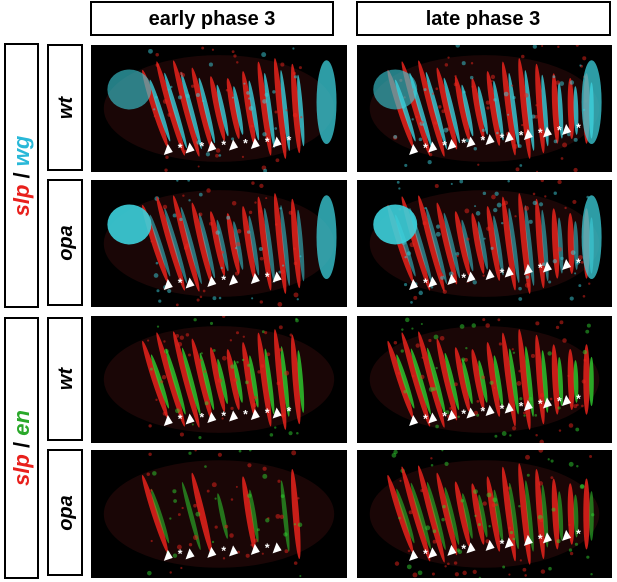 This screenshot has height=582, width=617. Describe the element at coordinates (484, 243) in the screenshot. I see `microscopy-image: * * * * *` at that location.